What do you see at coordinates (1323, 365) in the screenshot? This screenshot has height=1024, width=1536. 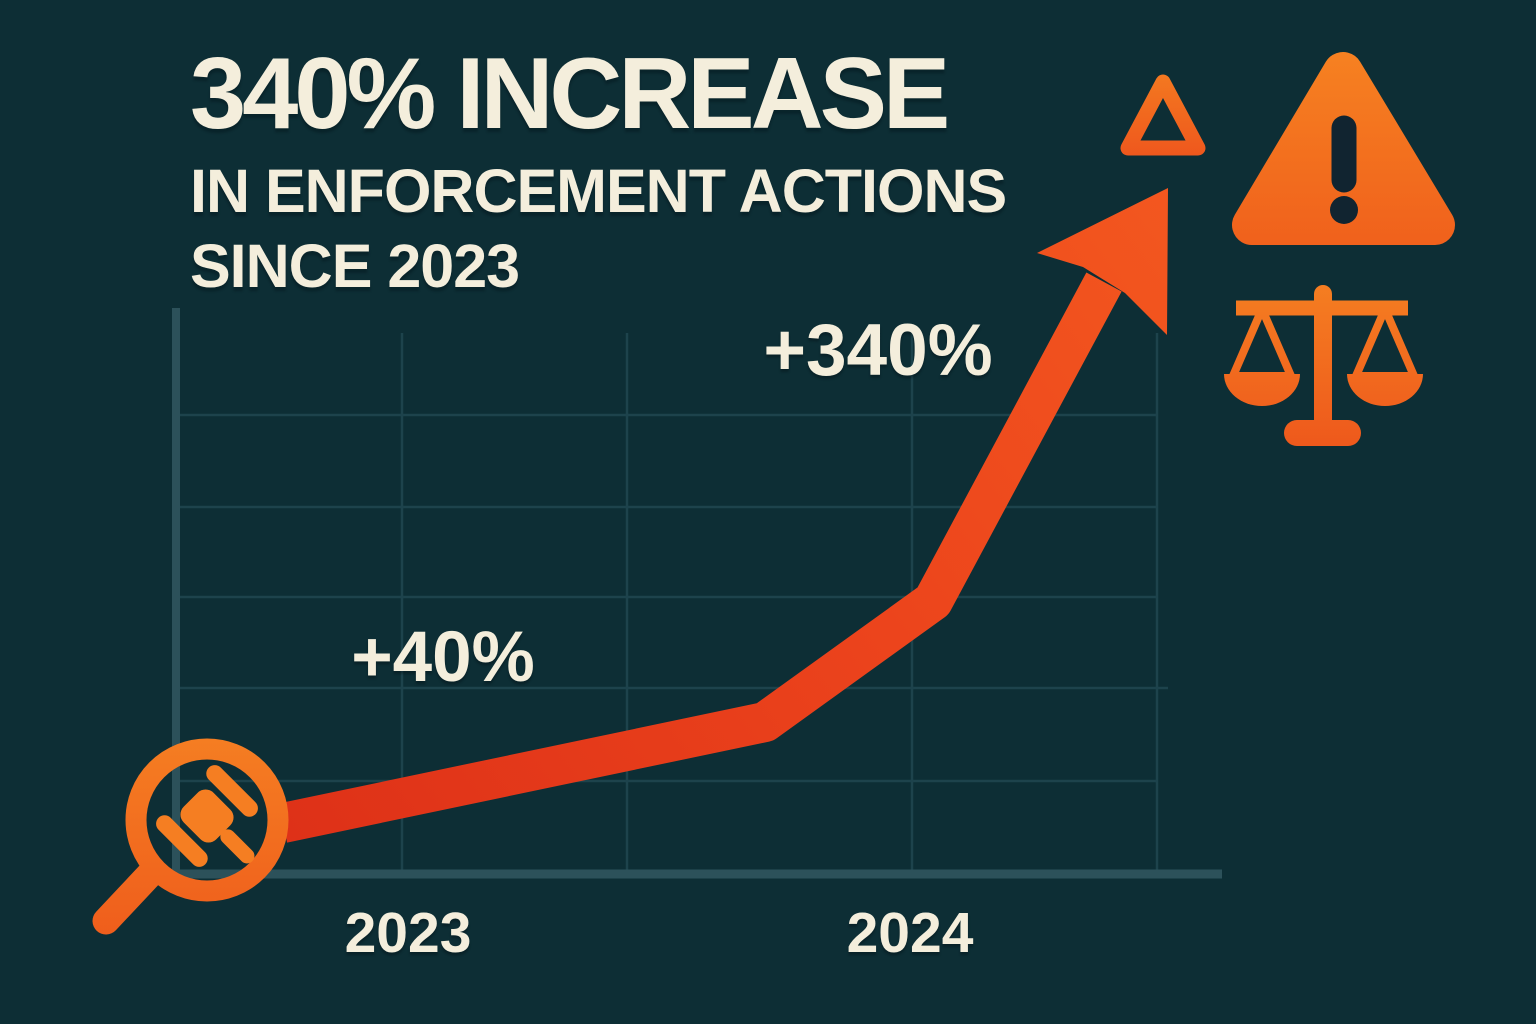 I see `scales-of-justice-icon` at bounding box center [1323, 365].